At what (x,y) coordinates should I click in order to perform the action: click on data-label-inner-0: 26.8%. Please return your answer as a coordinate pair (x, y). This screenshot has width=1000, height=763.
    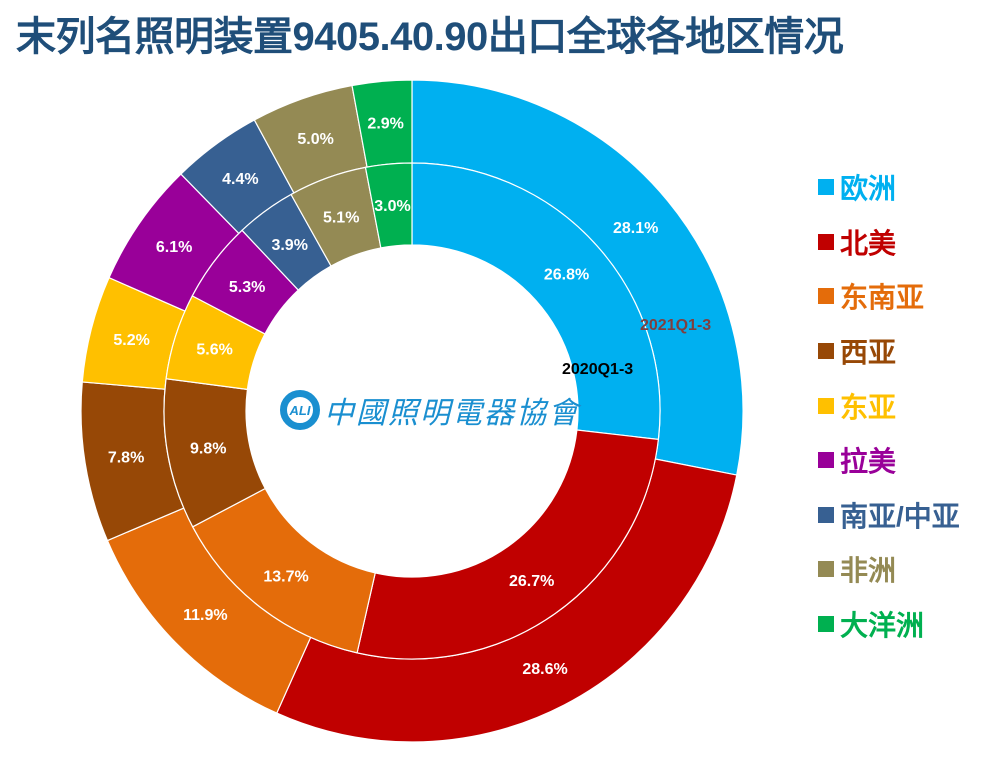
    Looking at the image, I should click on (566, 274).